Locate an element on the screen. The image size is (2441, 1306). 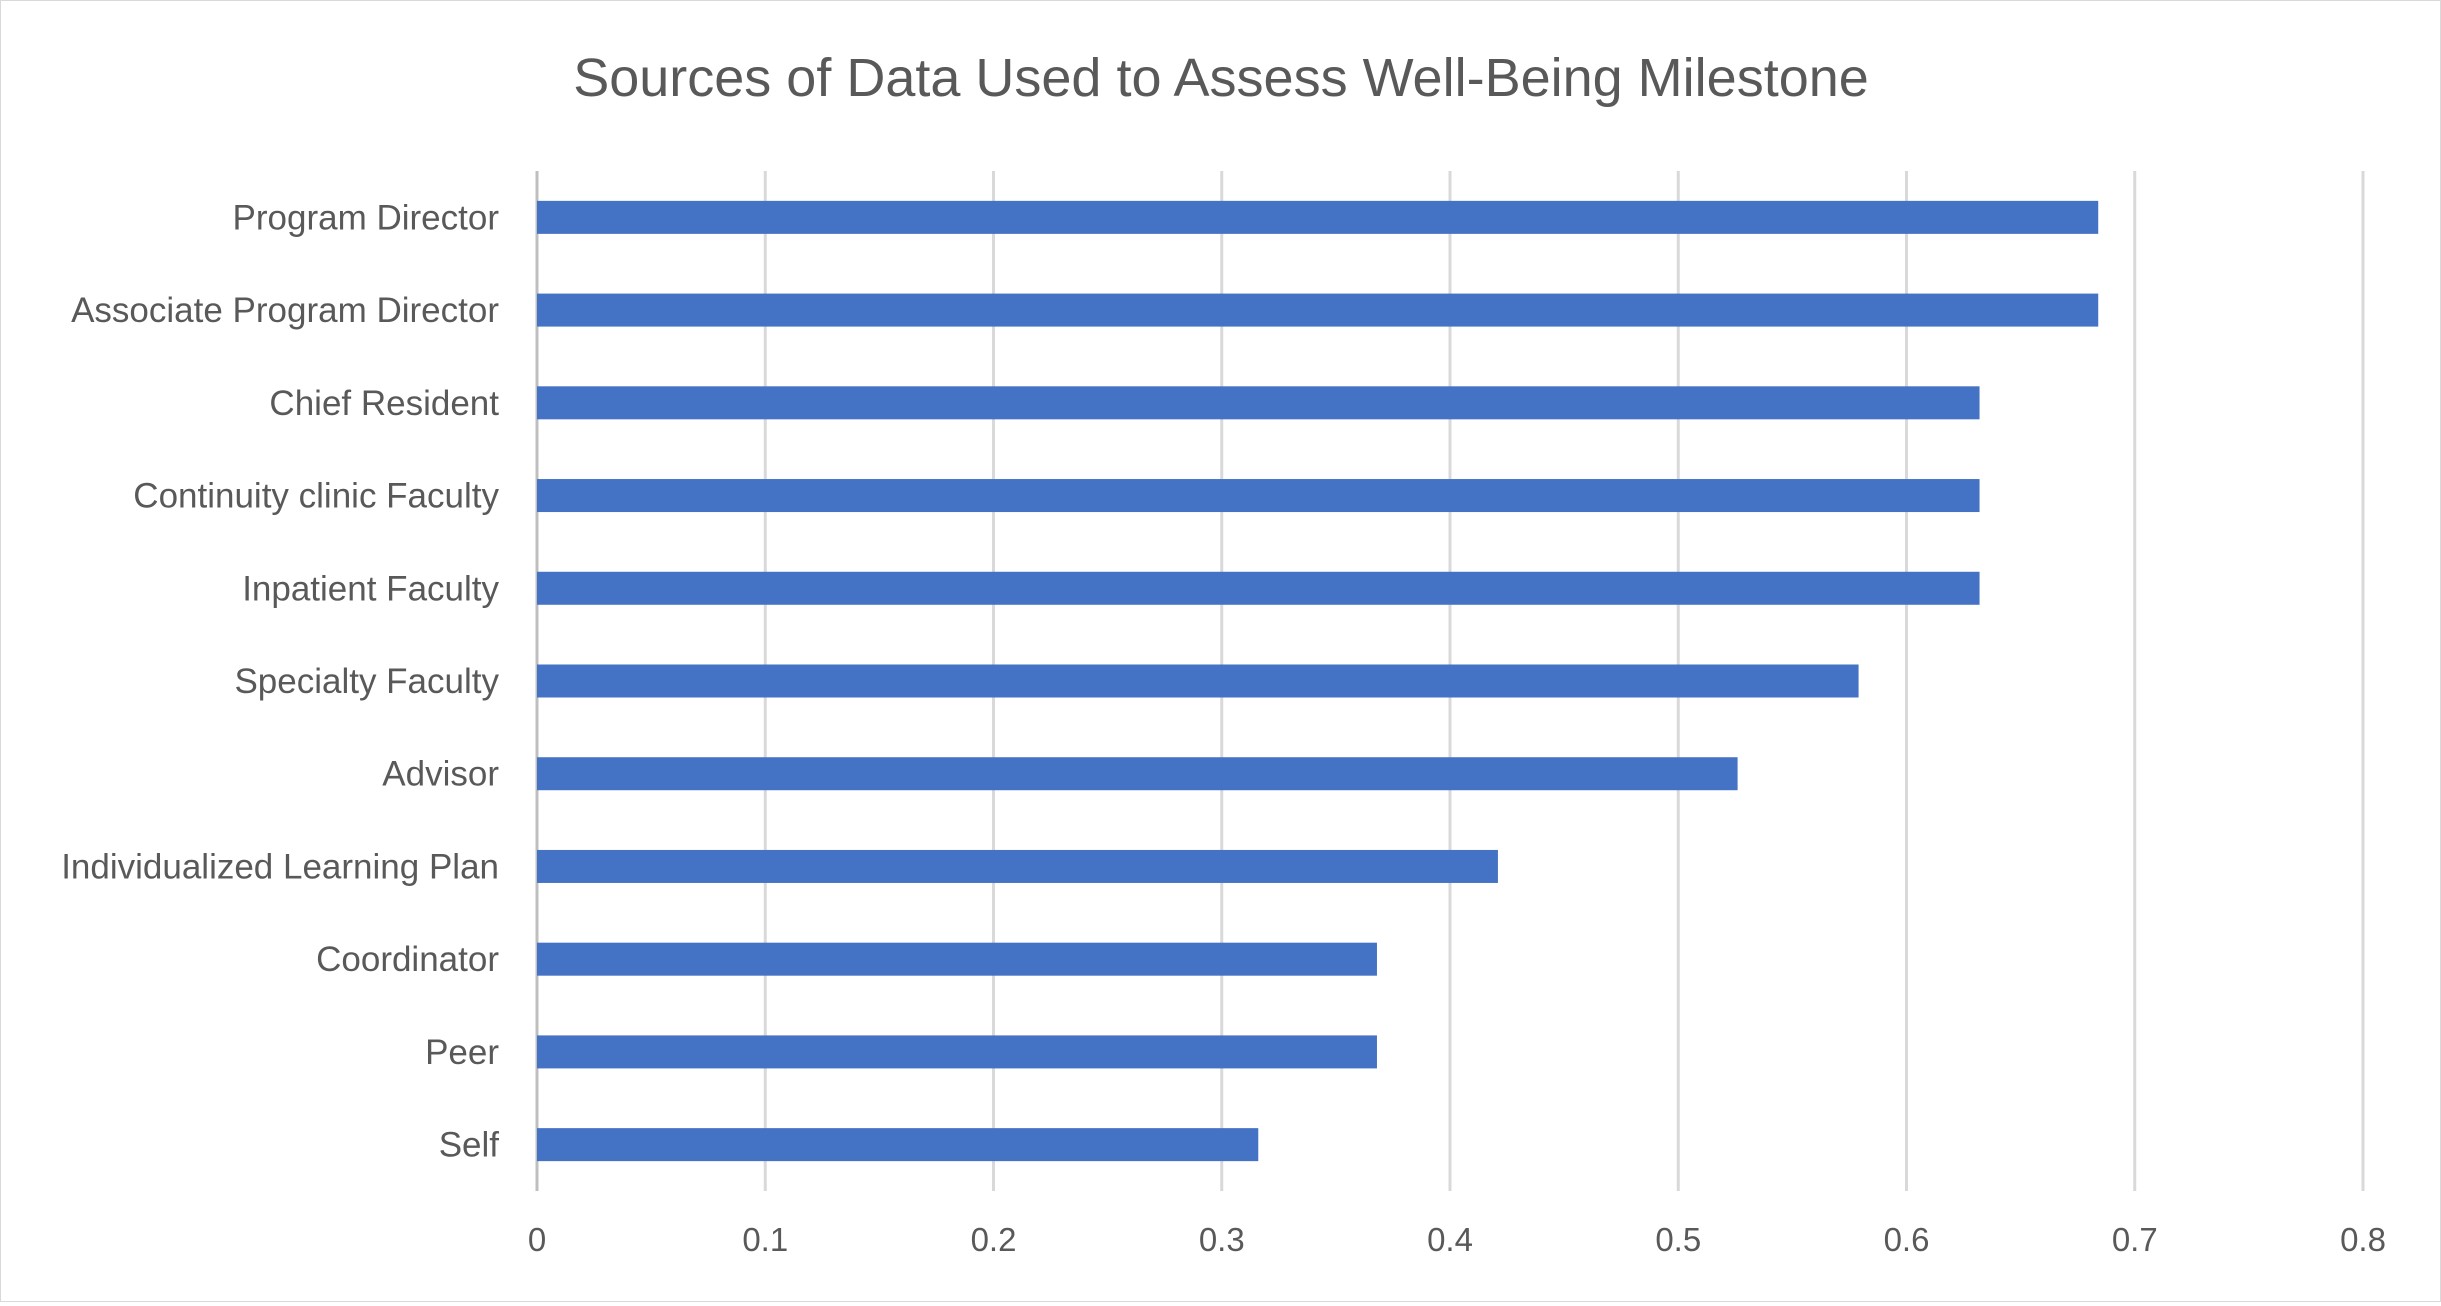
x-tick-labels: 0 0.1 0.2 0.3 0.4 0.5 0.6 0.7 0.8 is located at coordinates (1457, 1239).